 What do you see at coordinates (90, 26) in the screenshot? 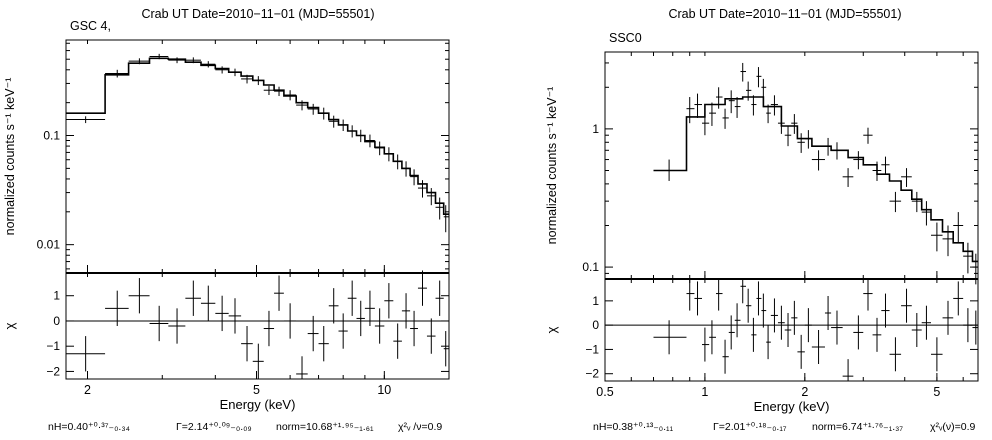
I see `instrument-label: GSC 4,` at bounding box center [90, 26].